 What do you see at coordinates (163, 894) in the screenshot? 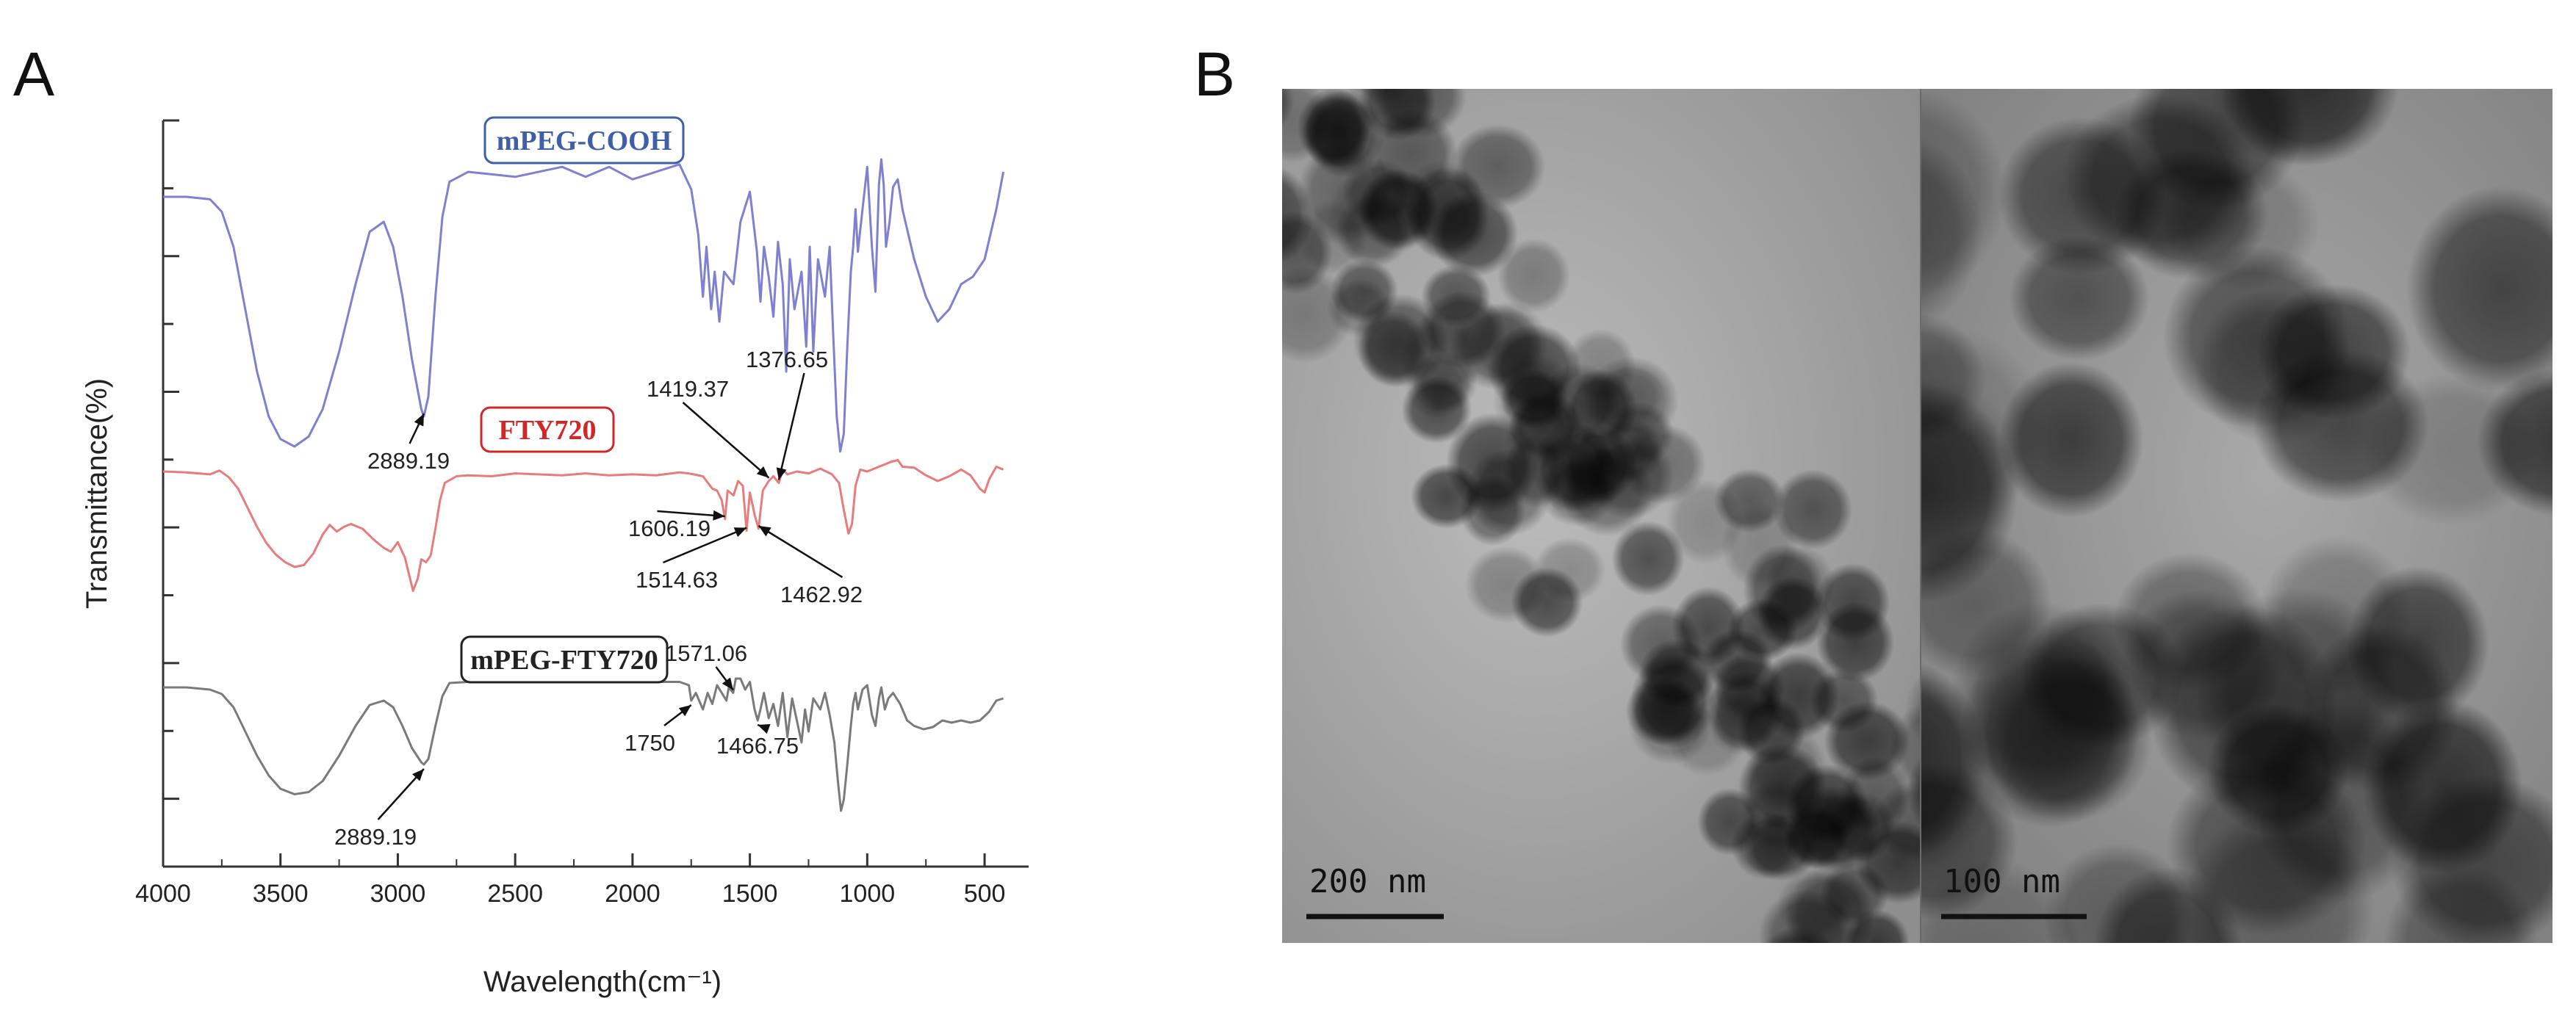
I see `x-tick-label: 4000` at bounding box center [163, 894].